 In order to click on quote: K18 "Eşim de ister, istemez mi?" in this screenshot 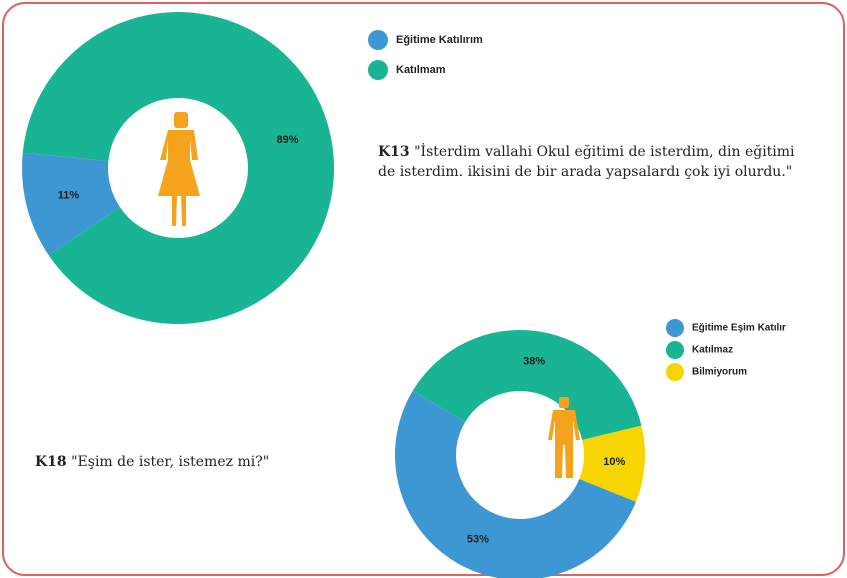, I will do `click(195, 462)`.